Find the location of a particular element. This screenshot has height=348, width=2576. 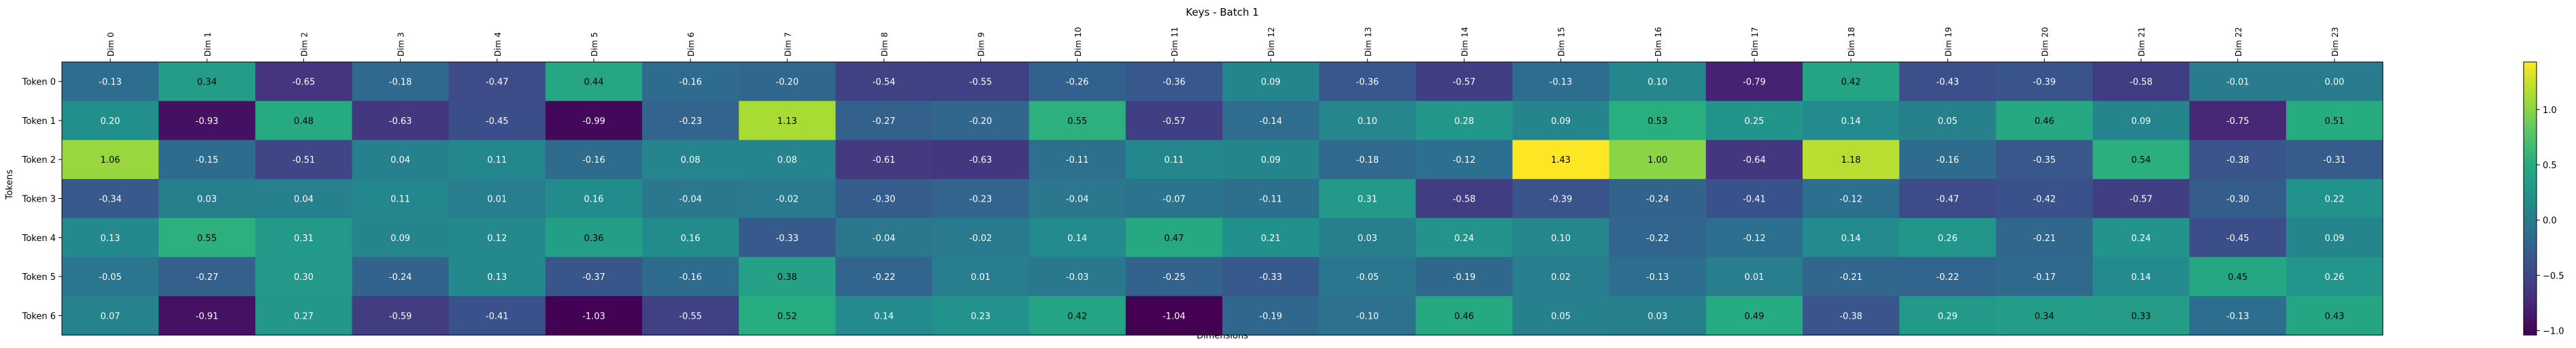

cell-value-label: 0.10 is located at coordinates (1657, 83).